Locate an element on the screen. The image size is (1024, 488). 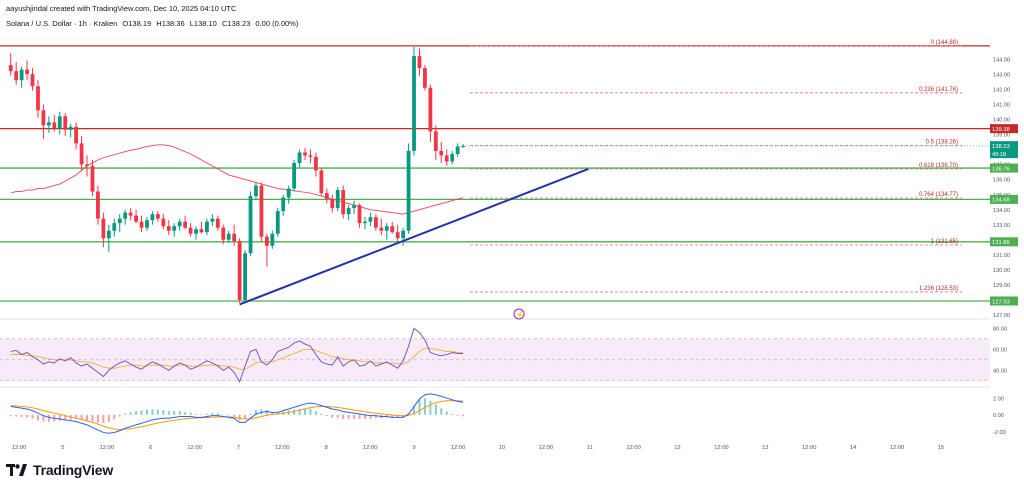
price-axis-tick: 134.00 is located at coordinates (1001, 211).